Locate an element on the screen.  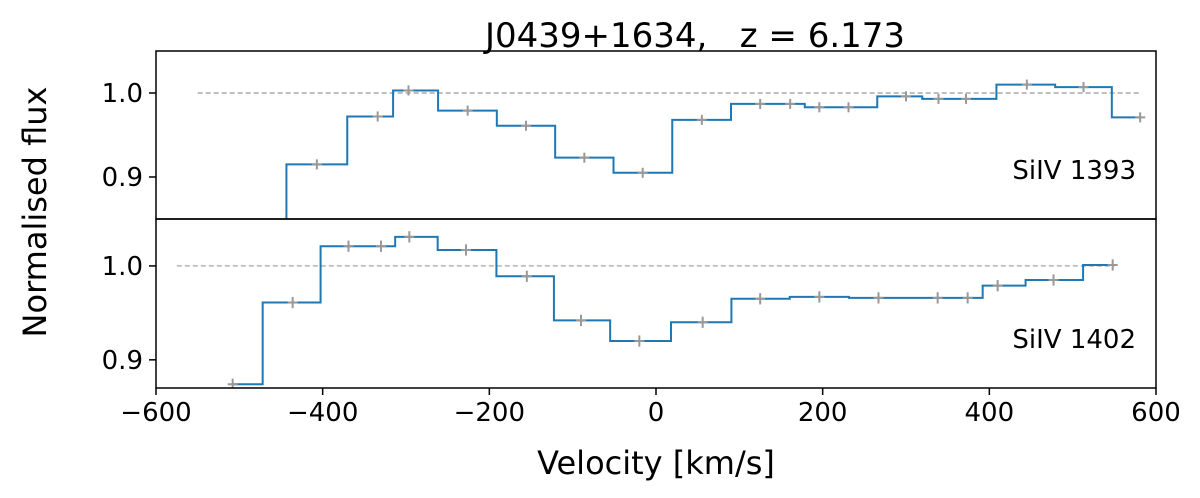
x-tick-label: 200 is located at coordinates (823, 413).